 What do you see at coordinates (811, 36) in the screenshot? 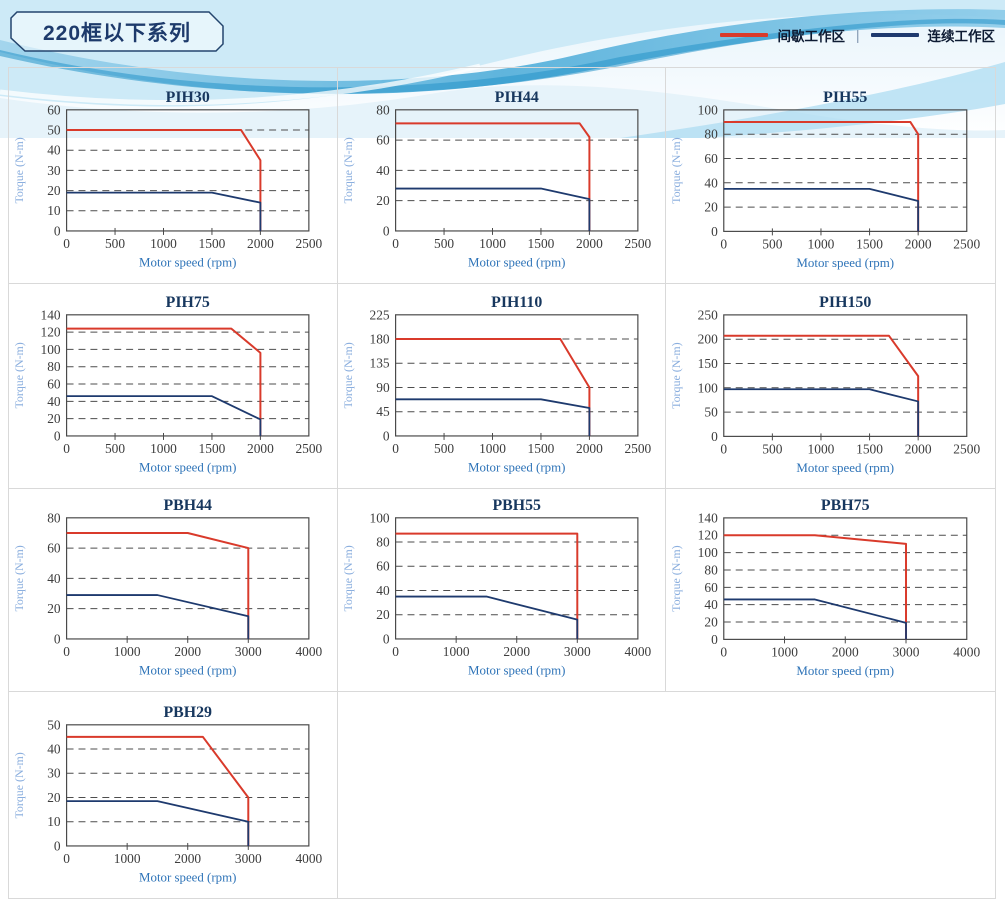
I see `legend-intermittent-label: 间歇工作区` at bounding box center [811, 36].